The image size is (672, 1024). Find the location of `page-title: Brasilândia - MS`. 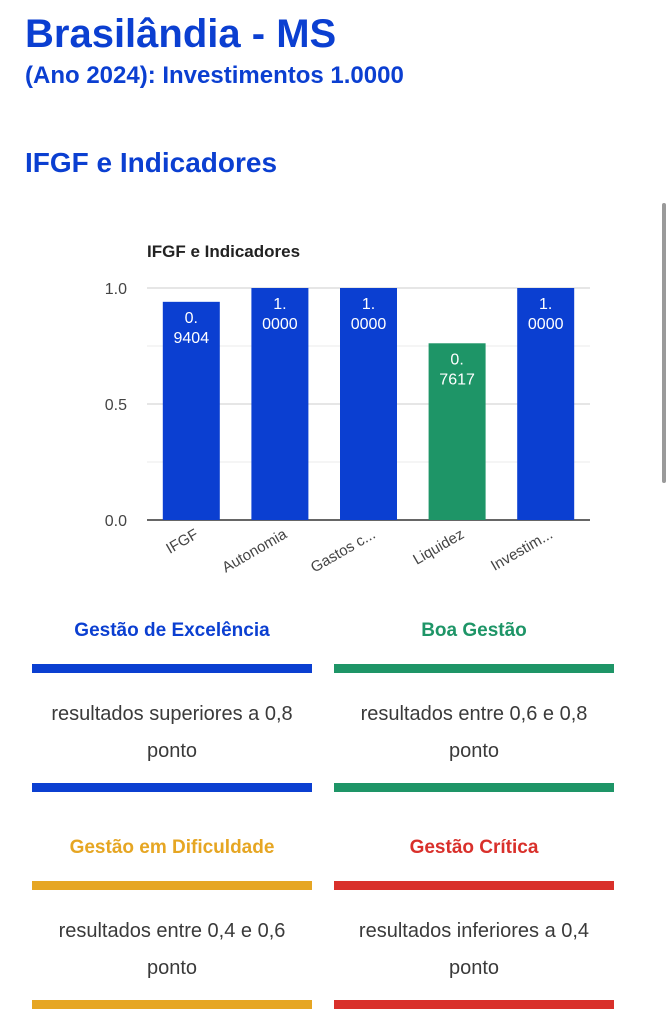

page-title: Brasilândia - MS is located at coordinates (181, 34).